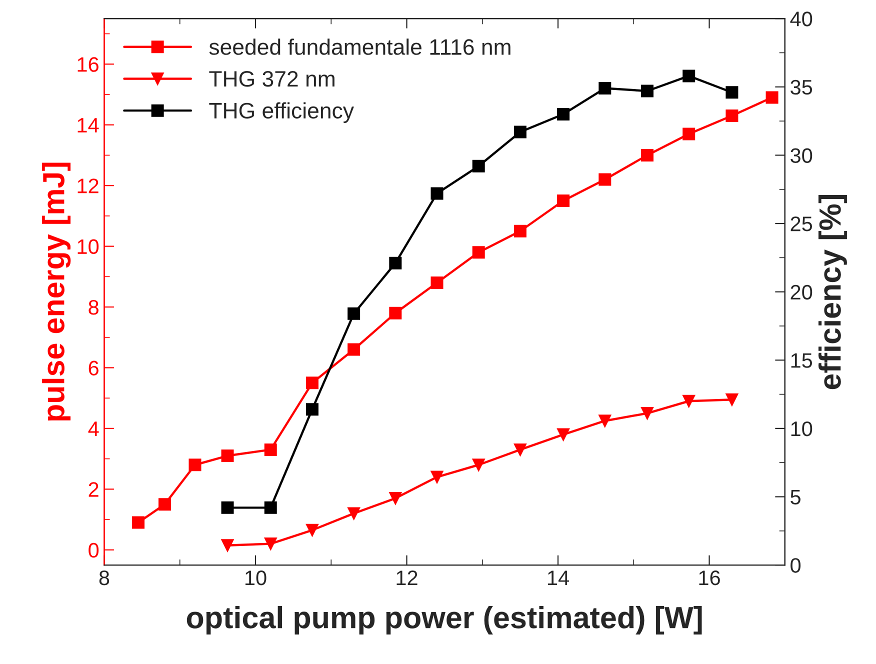 The image size is (876, 664). Describe the element at coordinates (93, 429) in the screenshot. I see `y-tick-label: 4` at that location.